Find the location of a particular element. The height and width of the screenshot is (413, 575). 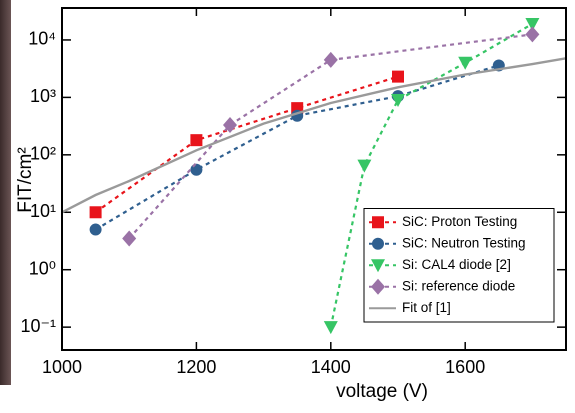

legend-label: SiC: Proton Testing is located at coordinates (459, 221).